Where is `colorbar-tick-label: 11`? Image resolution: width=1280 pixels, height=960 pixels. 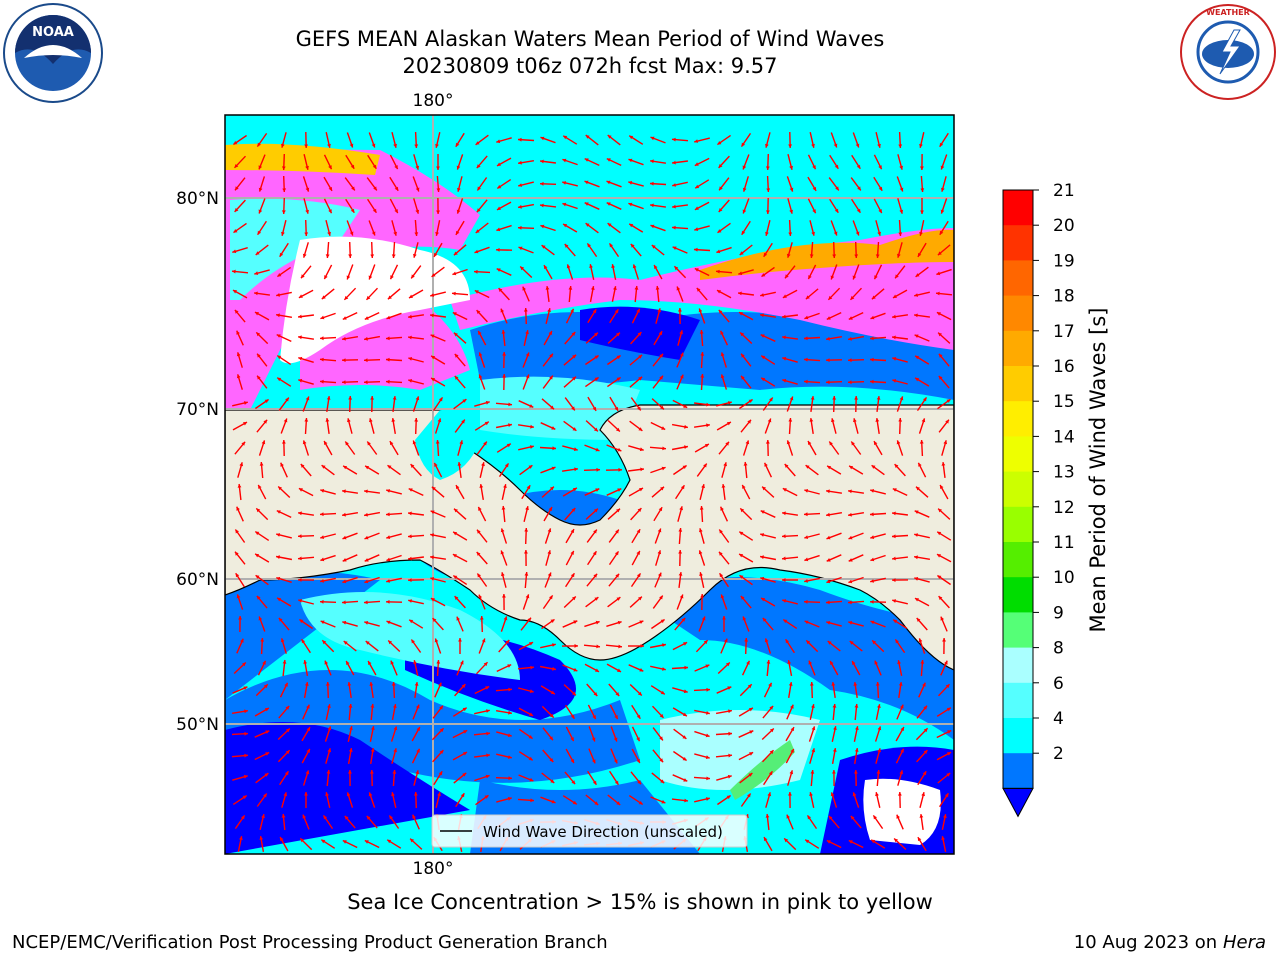 colorbar-tick-label: 11 is located at coordinates (1064, 543).